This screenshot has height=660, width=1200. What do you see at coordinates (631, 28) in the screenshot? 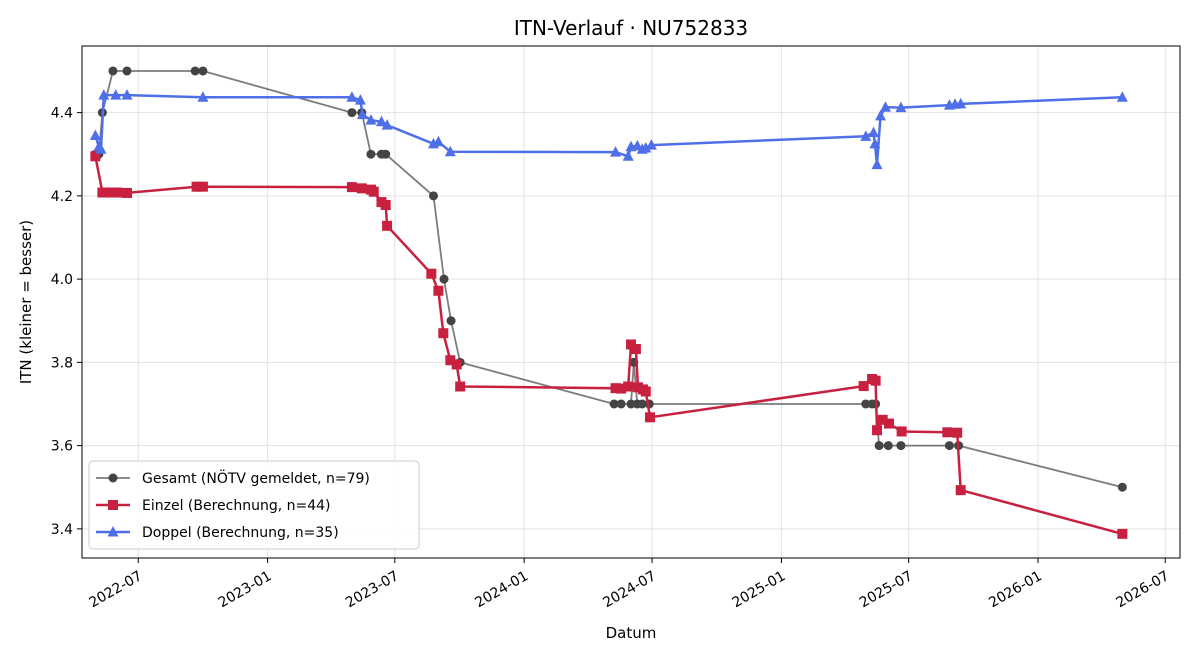
I see `chart-title: ITN-Verlauf · NU752833` at bounding box center [631, 28].